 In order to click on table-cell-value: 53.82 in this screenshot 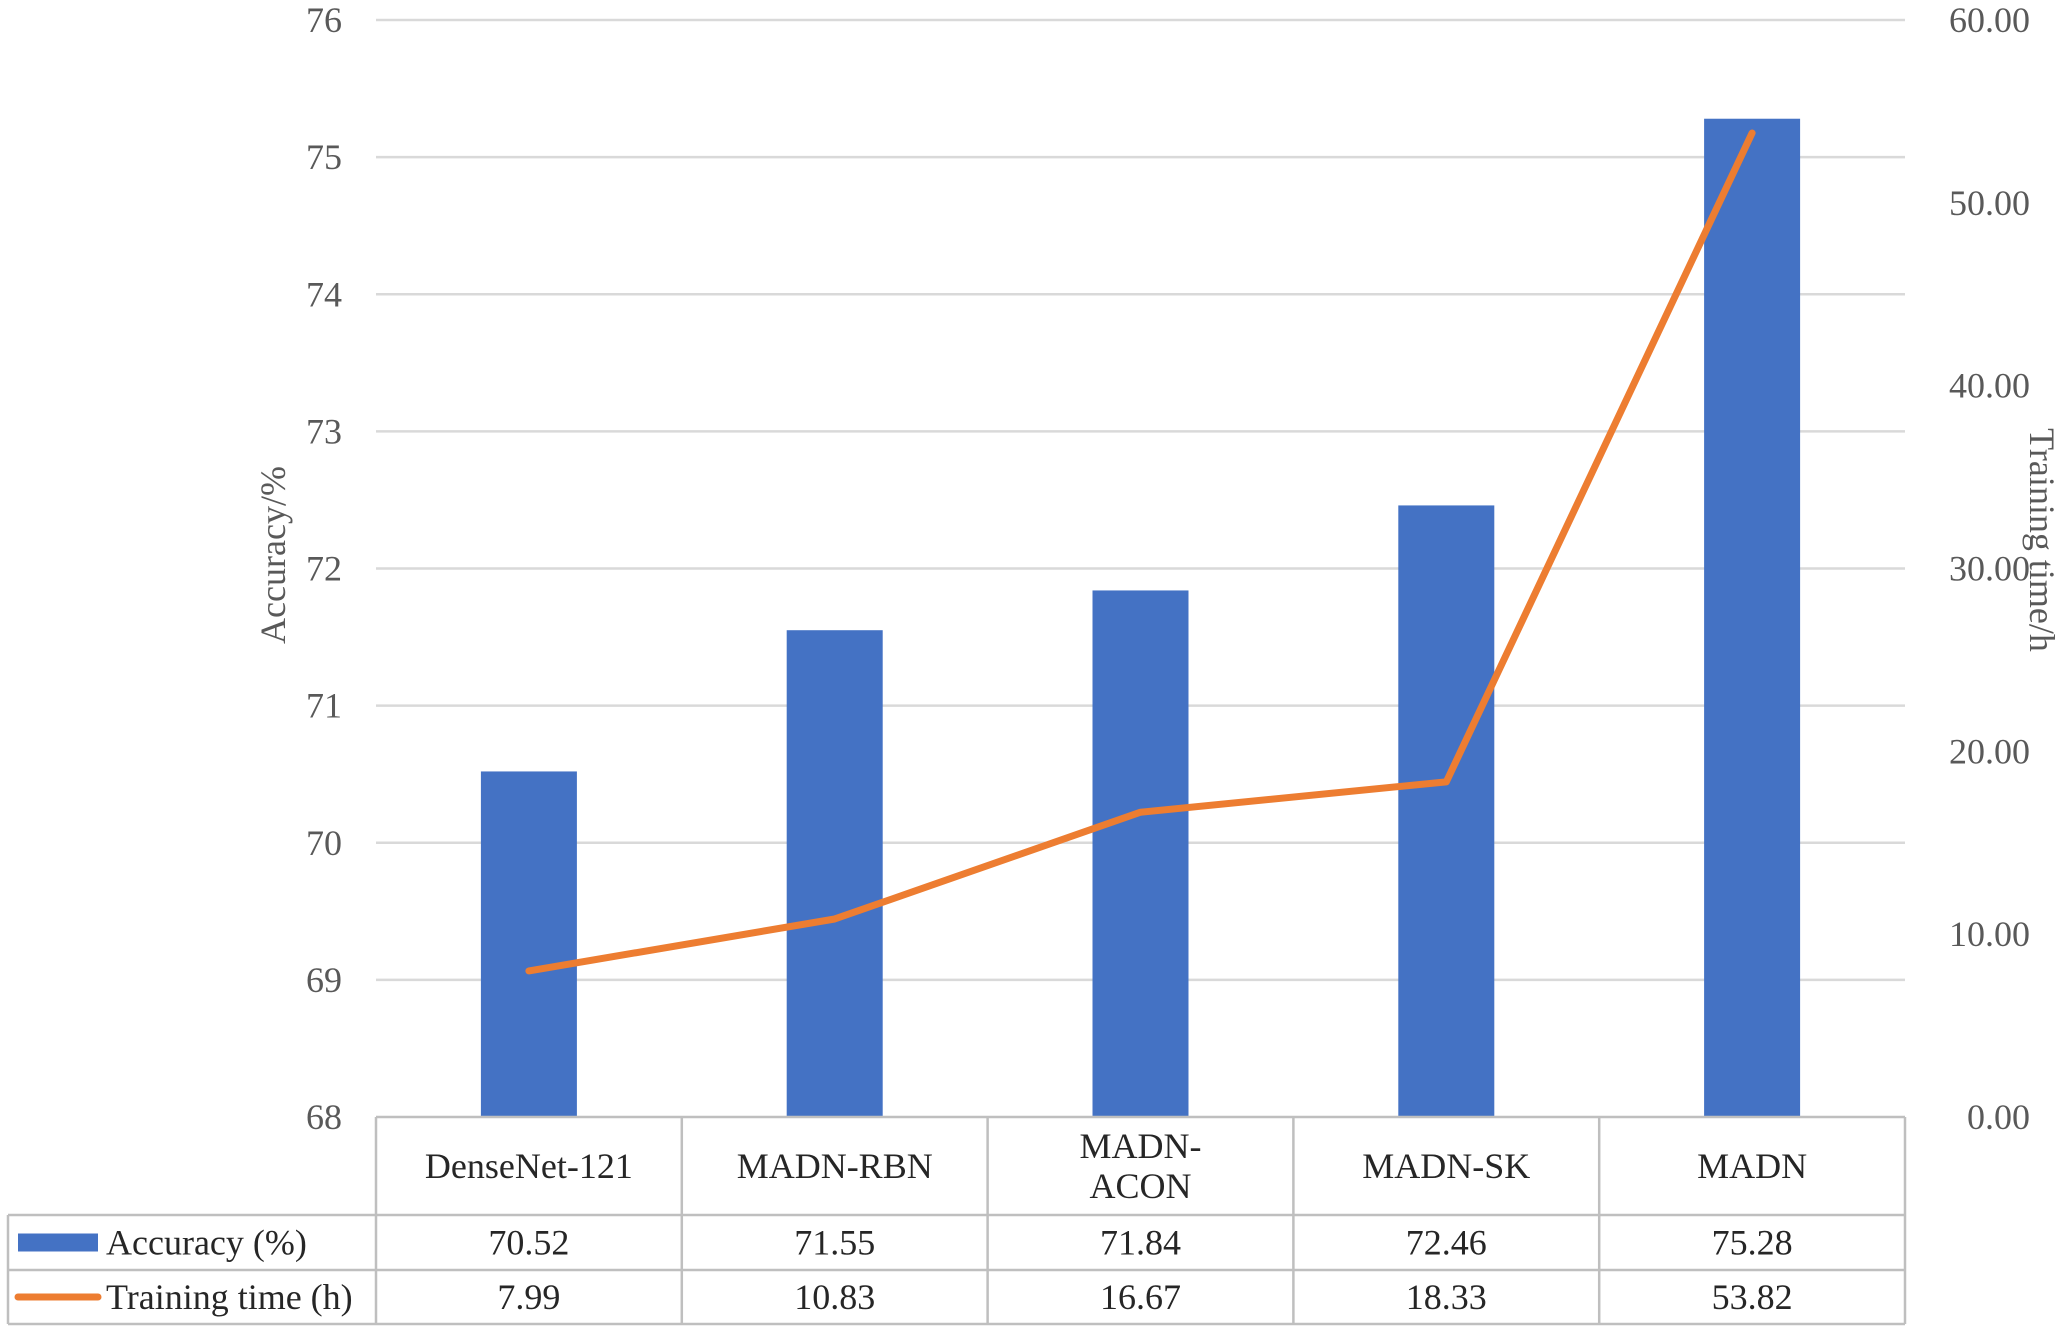, I will do `click(1752, 1297)`.